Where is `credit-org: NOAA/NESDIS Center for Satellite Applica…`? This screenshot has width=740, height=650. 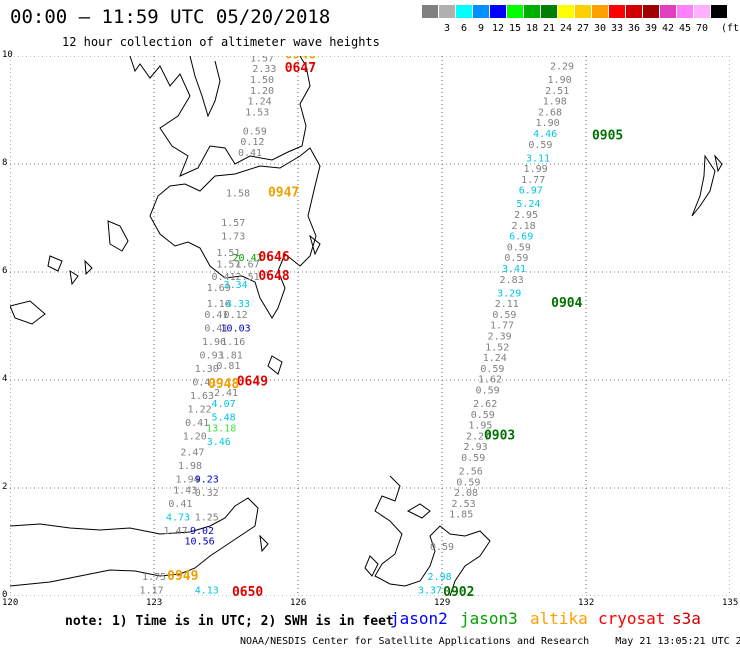 credit-org: NOAA/NESDIS Center for Satellite Applica… is located at coordinates (415, 641).